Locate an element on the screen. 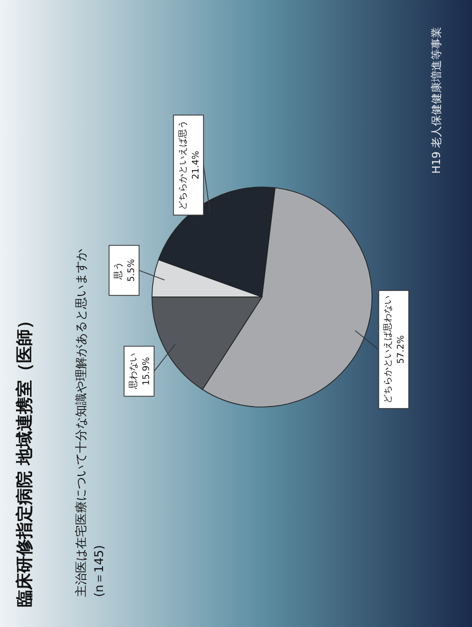  slice-label: どちらかといえば思う is located at coordinates (182, 165).